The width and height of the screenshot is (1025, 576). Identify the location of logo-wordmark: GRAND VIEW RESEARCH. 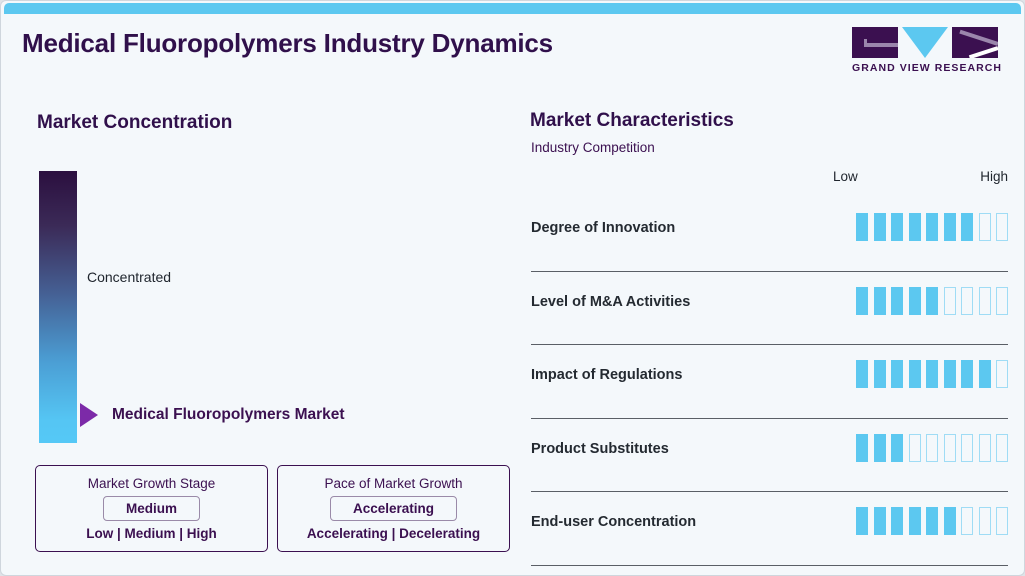
(927, 68).